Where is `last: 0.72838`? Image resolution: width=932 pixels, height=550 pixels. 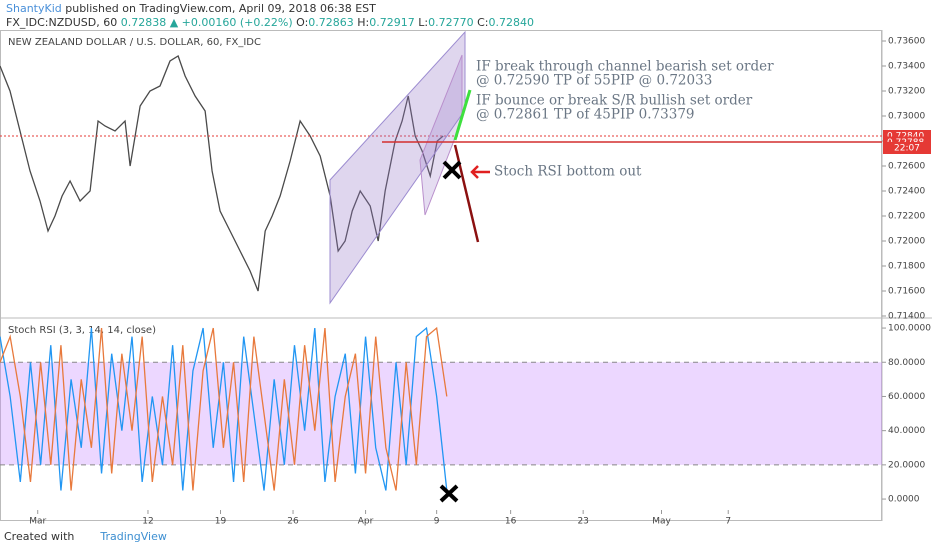 last: 0.72838 is located at coordinates (143, 22).